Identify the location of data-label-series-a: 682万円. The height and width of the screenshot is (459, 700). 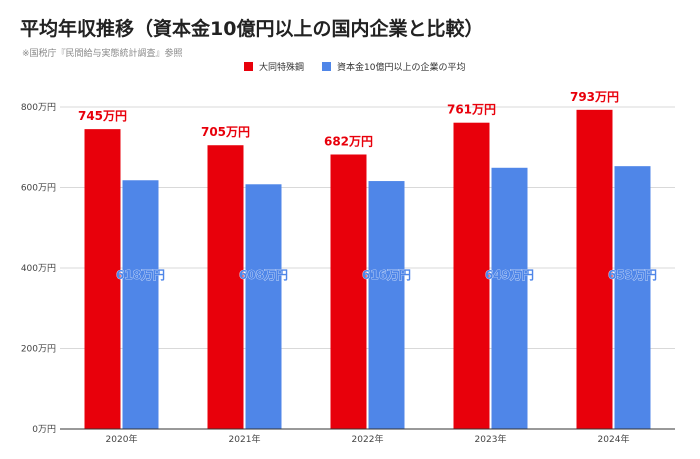
(348, 141).